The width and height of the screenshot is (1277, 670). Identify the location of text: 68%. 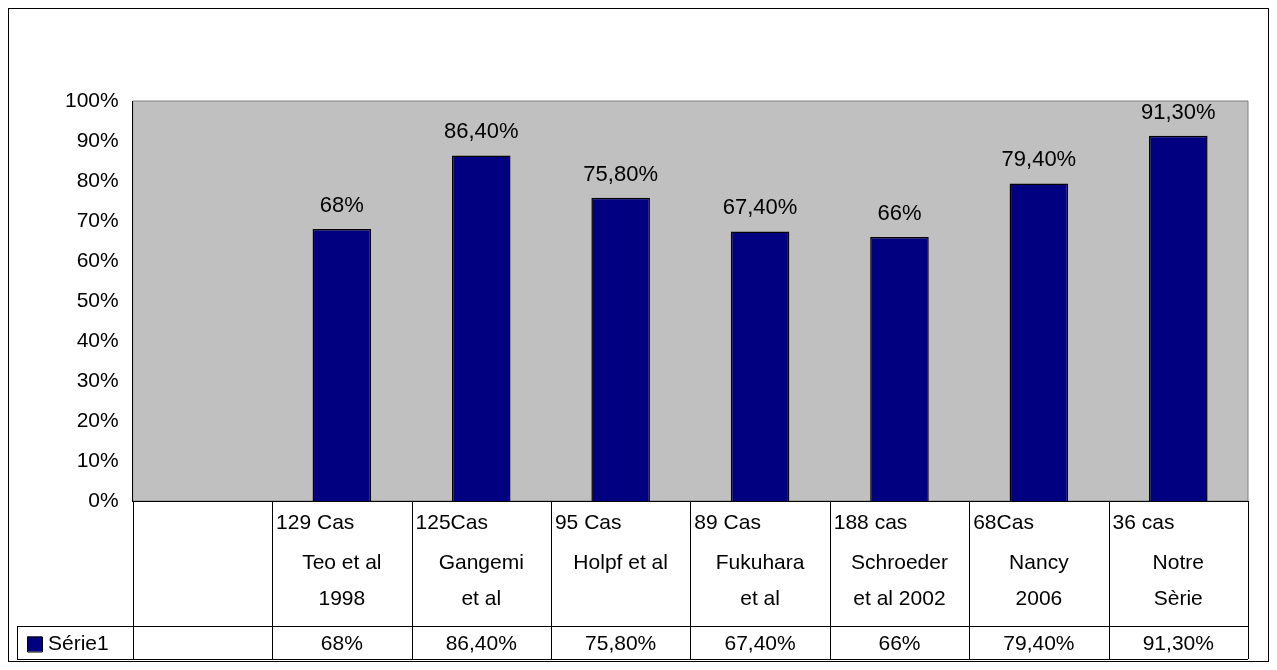
(341, 205).